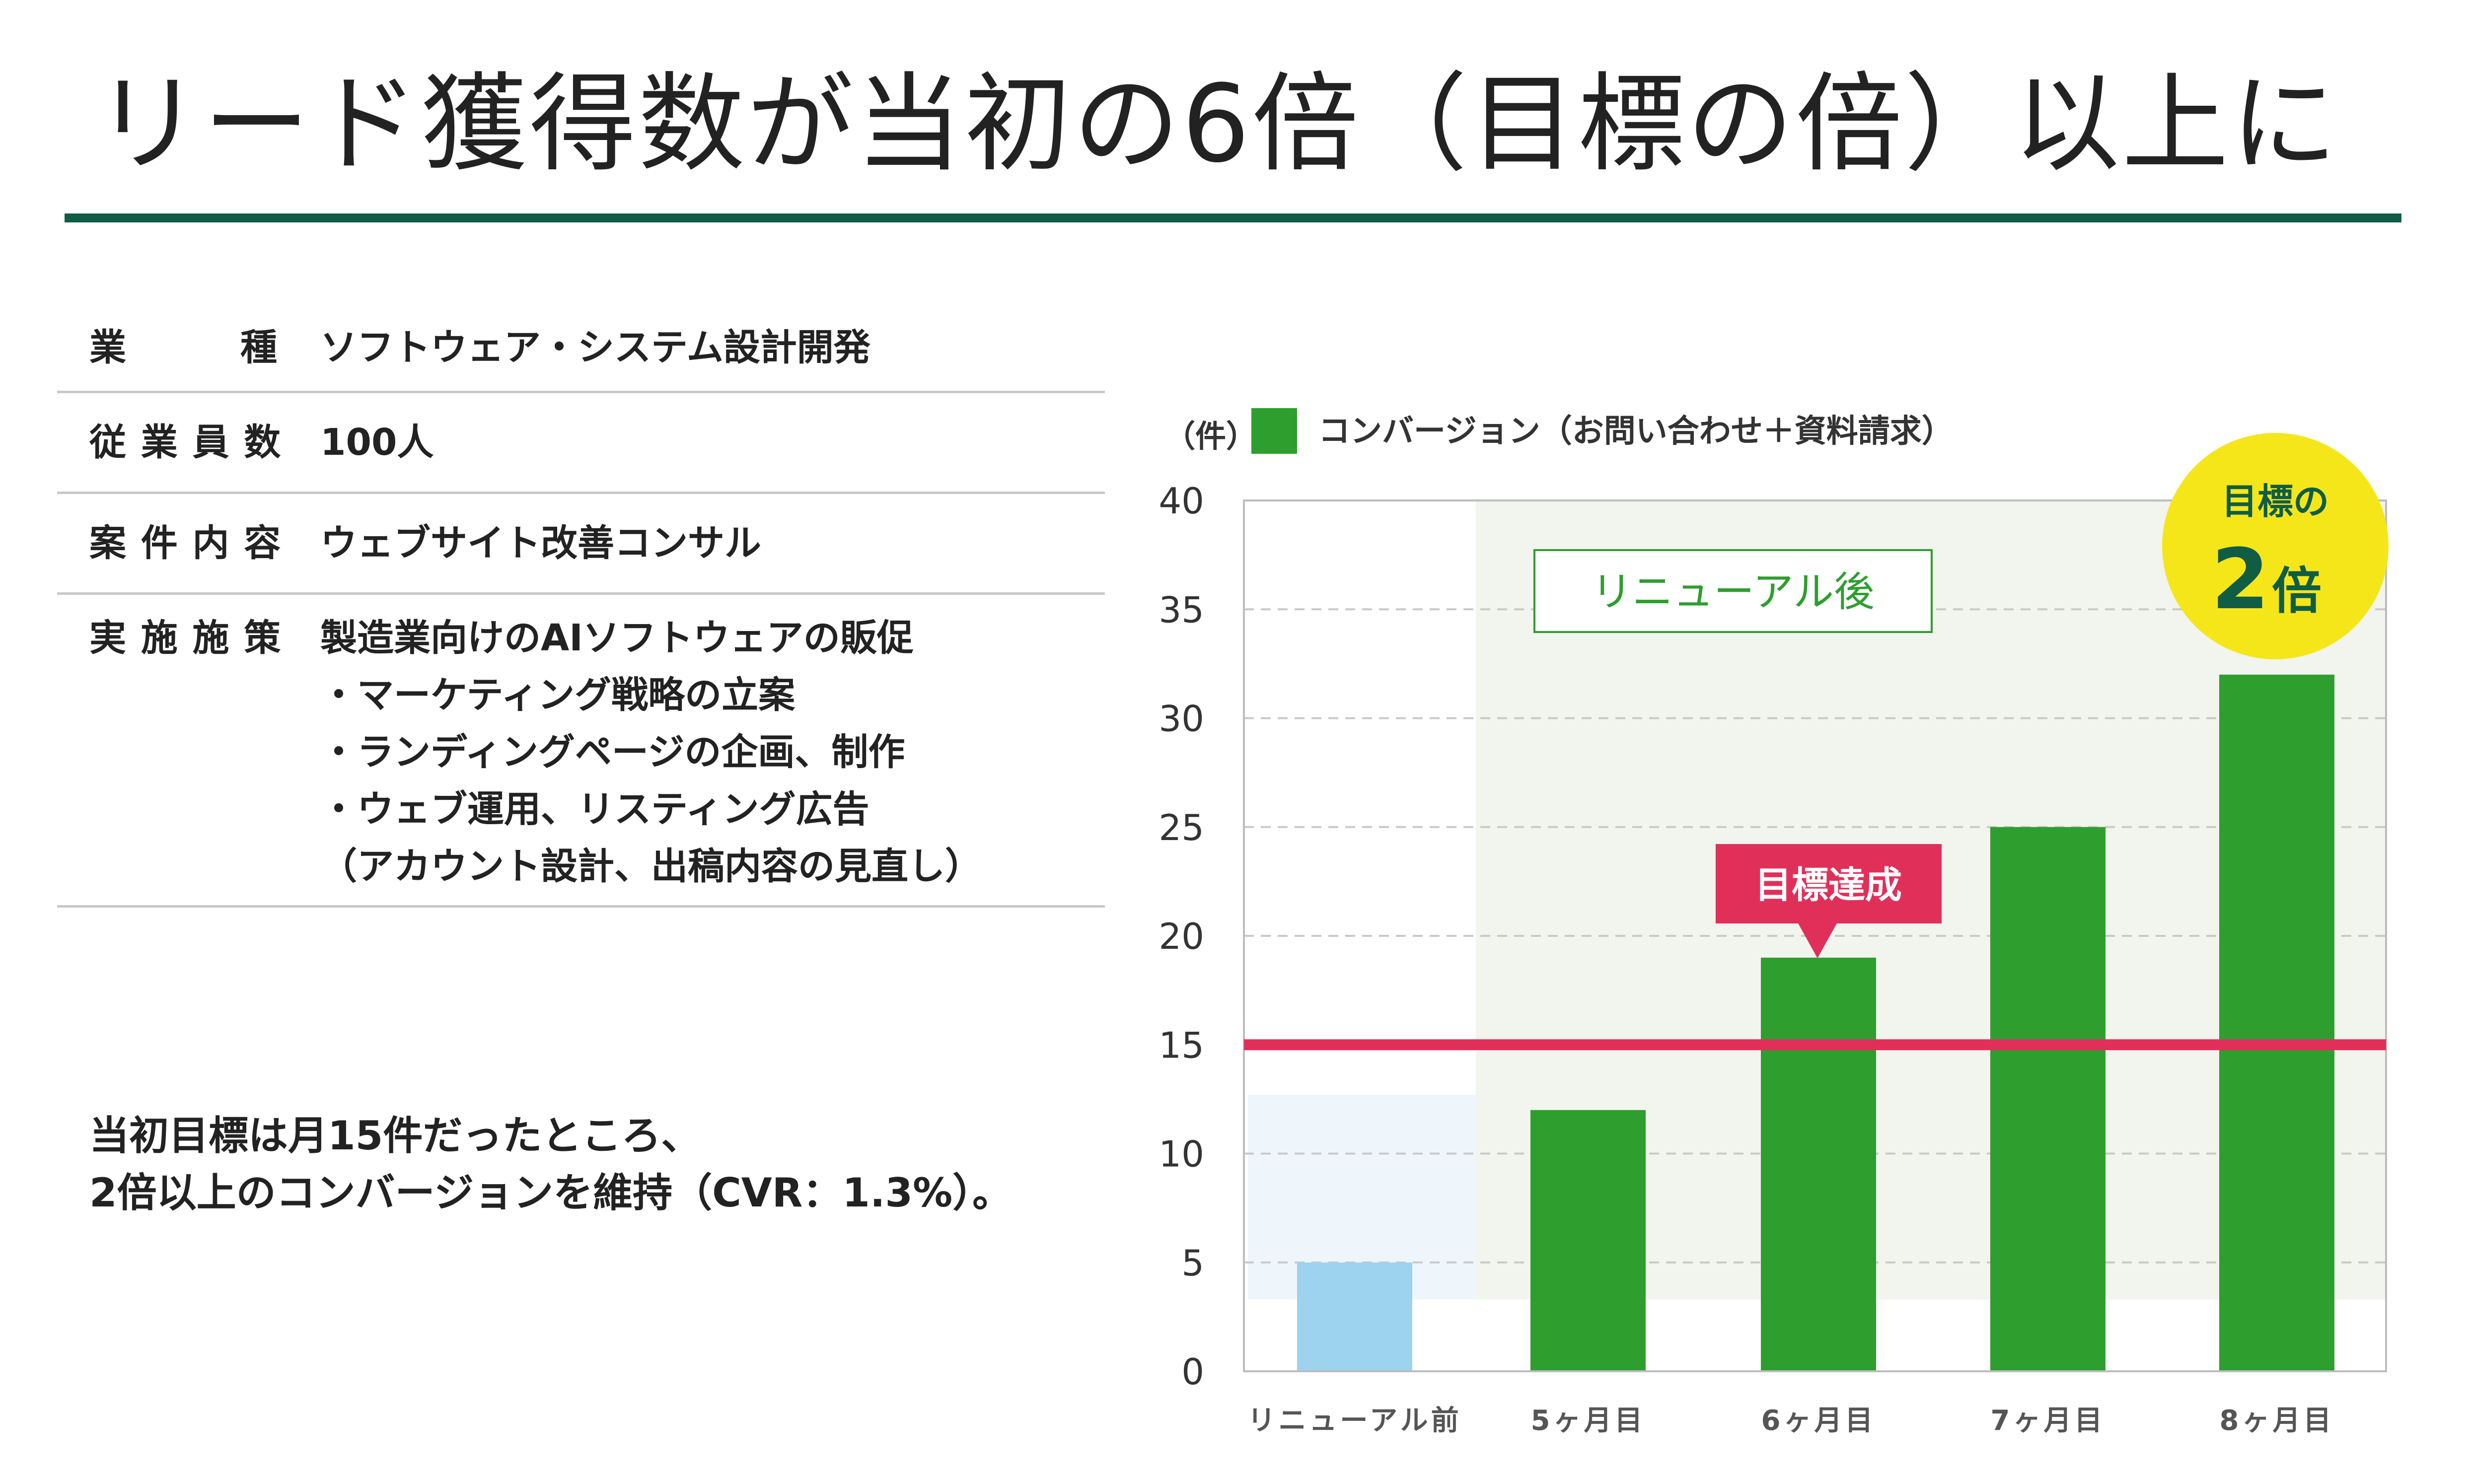 This screenshot has height=1484, width=2466. What do you see at coordinates (1354, 1421) in the screenshot?
I see `x-tick-label: リニューアル前` at bounding box center [1354, 1421].